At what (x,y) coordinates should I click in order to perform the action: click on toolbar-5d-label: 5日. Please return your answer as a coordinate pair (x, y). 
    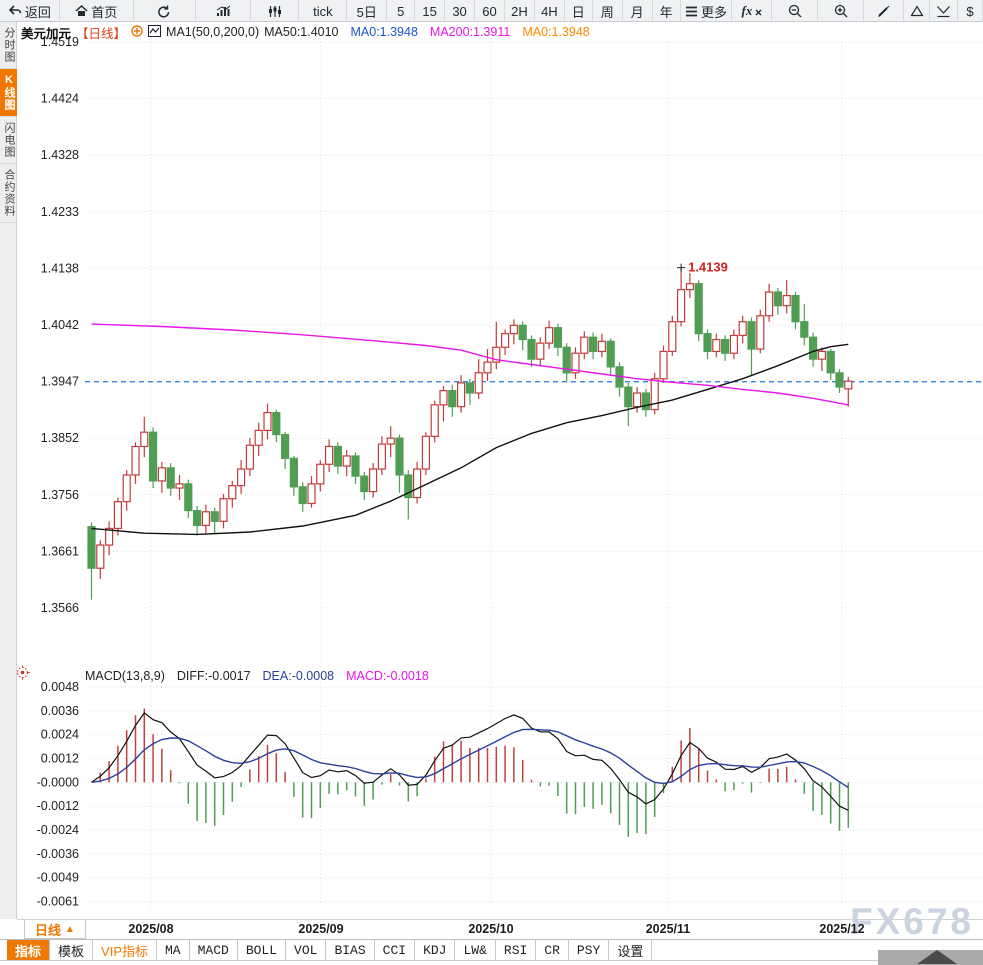
    Looking at the image, I should click on (366, 12).